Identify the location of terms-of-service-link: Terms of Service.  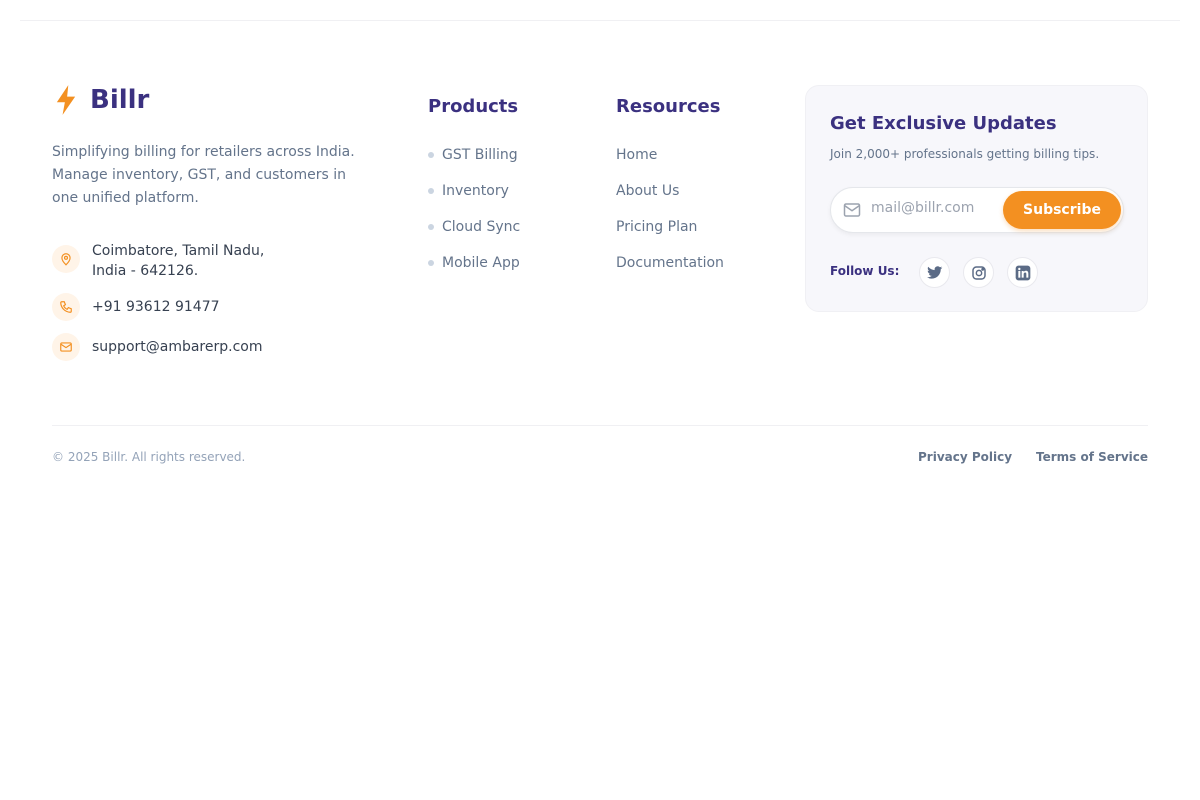
(1092, 457).